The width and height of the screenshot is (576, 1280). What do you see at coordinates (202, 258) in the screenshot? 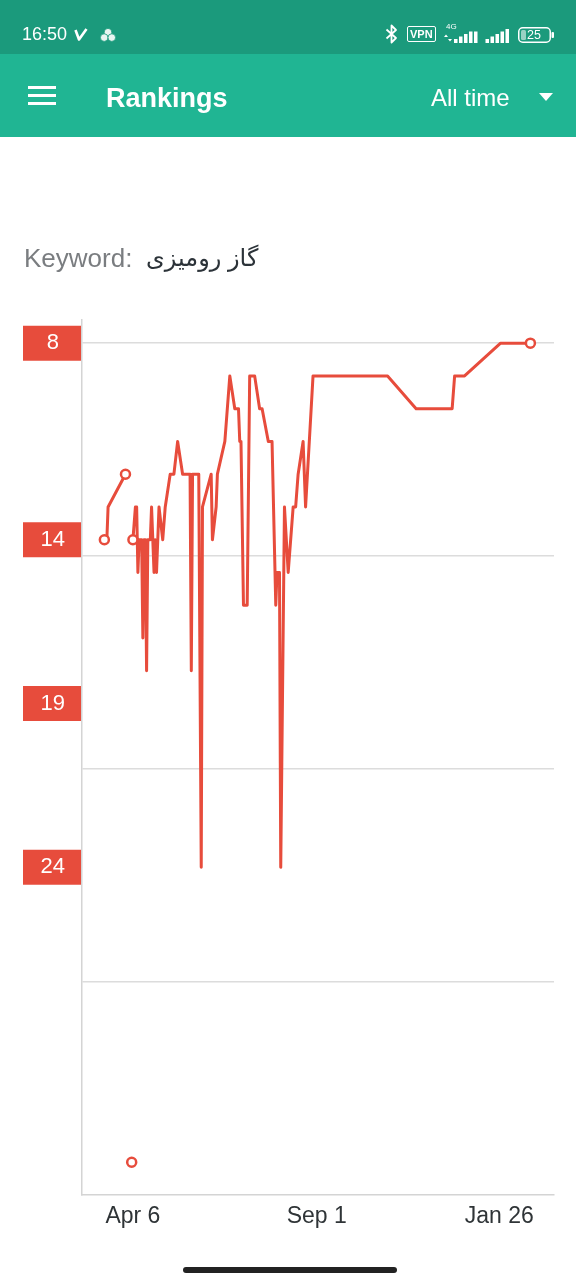
I see `text: گاز رومیزی` at bounding box center [202, 258].